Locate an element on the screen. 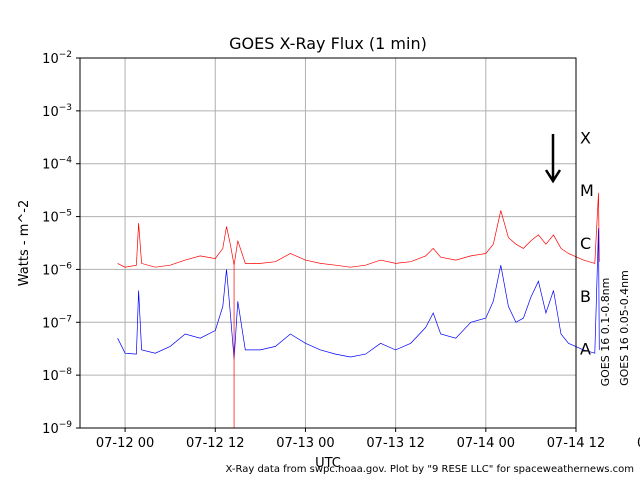  flare-class-label: C is located at coordinates (585, 243).